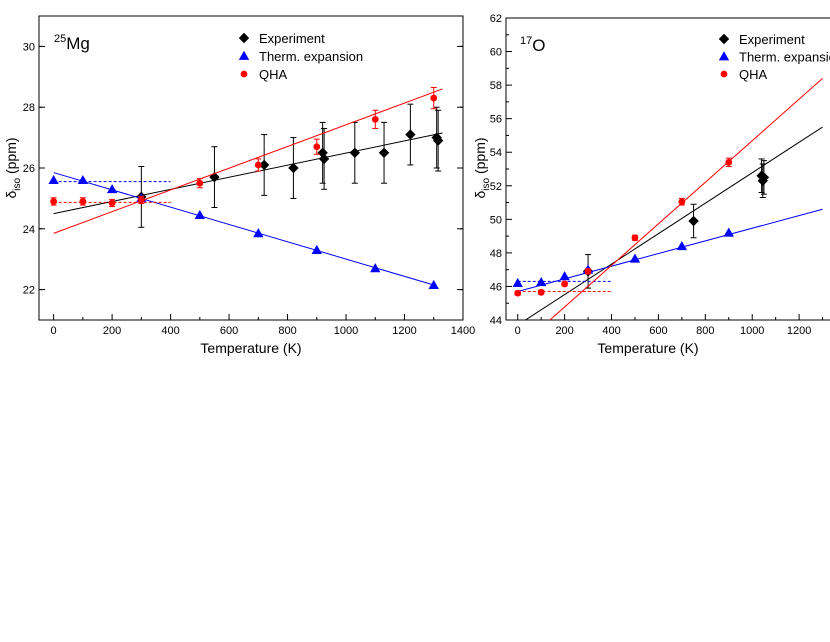  I want to click on y-tick-label: 62, so click(496, 19).